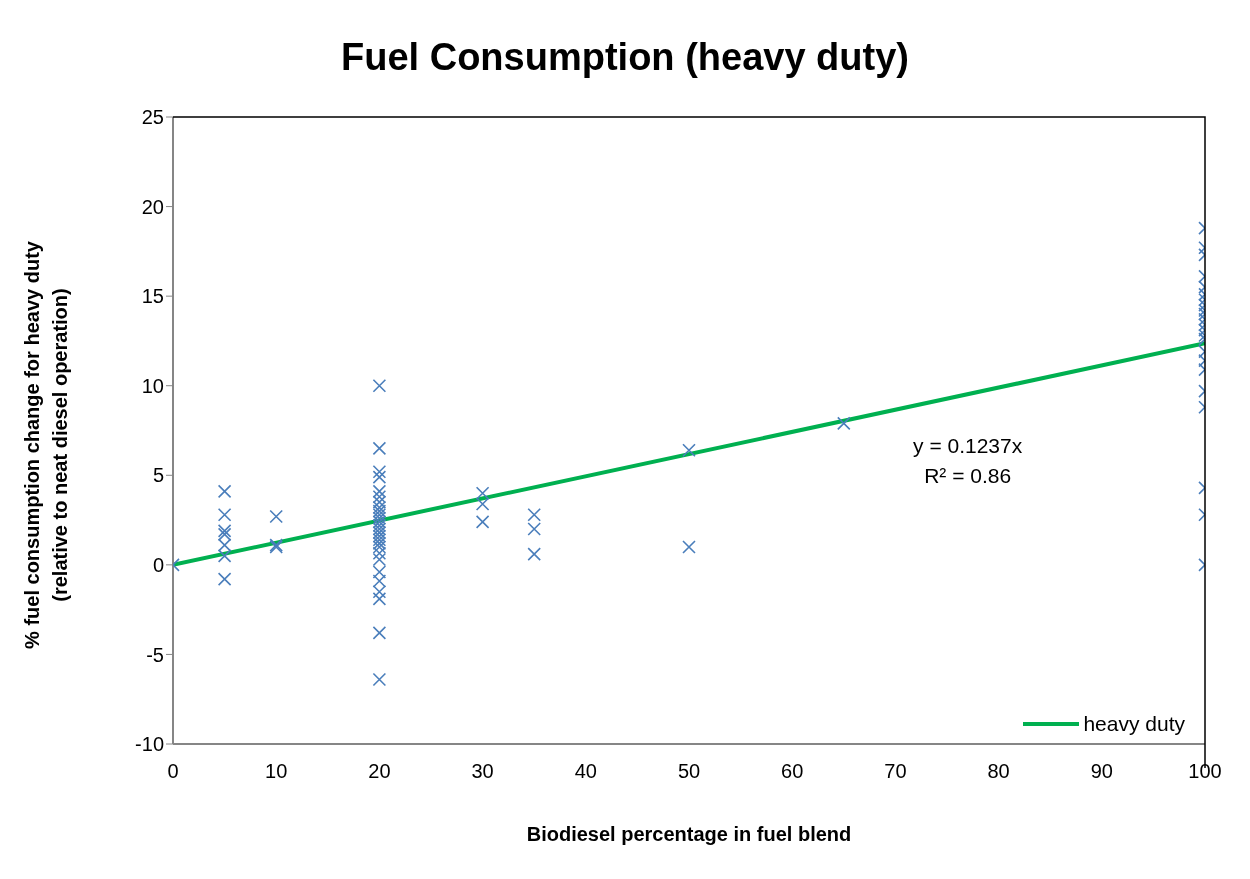 The image size is (1250, 879). I want to click on legend-label: heavy duty, so click(1134, 724).